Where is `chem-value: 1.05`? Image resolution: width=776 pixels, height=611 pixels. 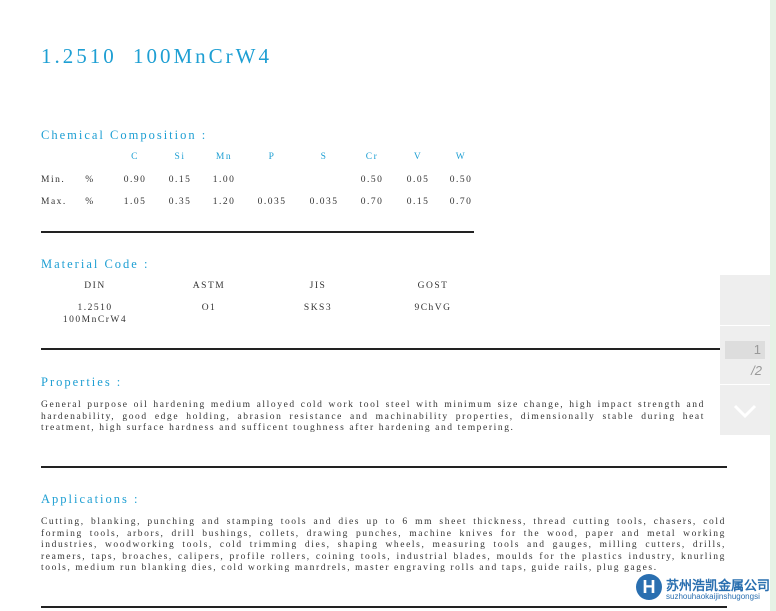 chem-value: 1.05 is located at coordinates (135, 202).